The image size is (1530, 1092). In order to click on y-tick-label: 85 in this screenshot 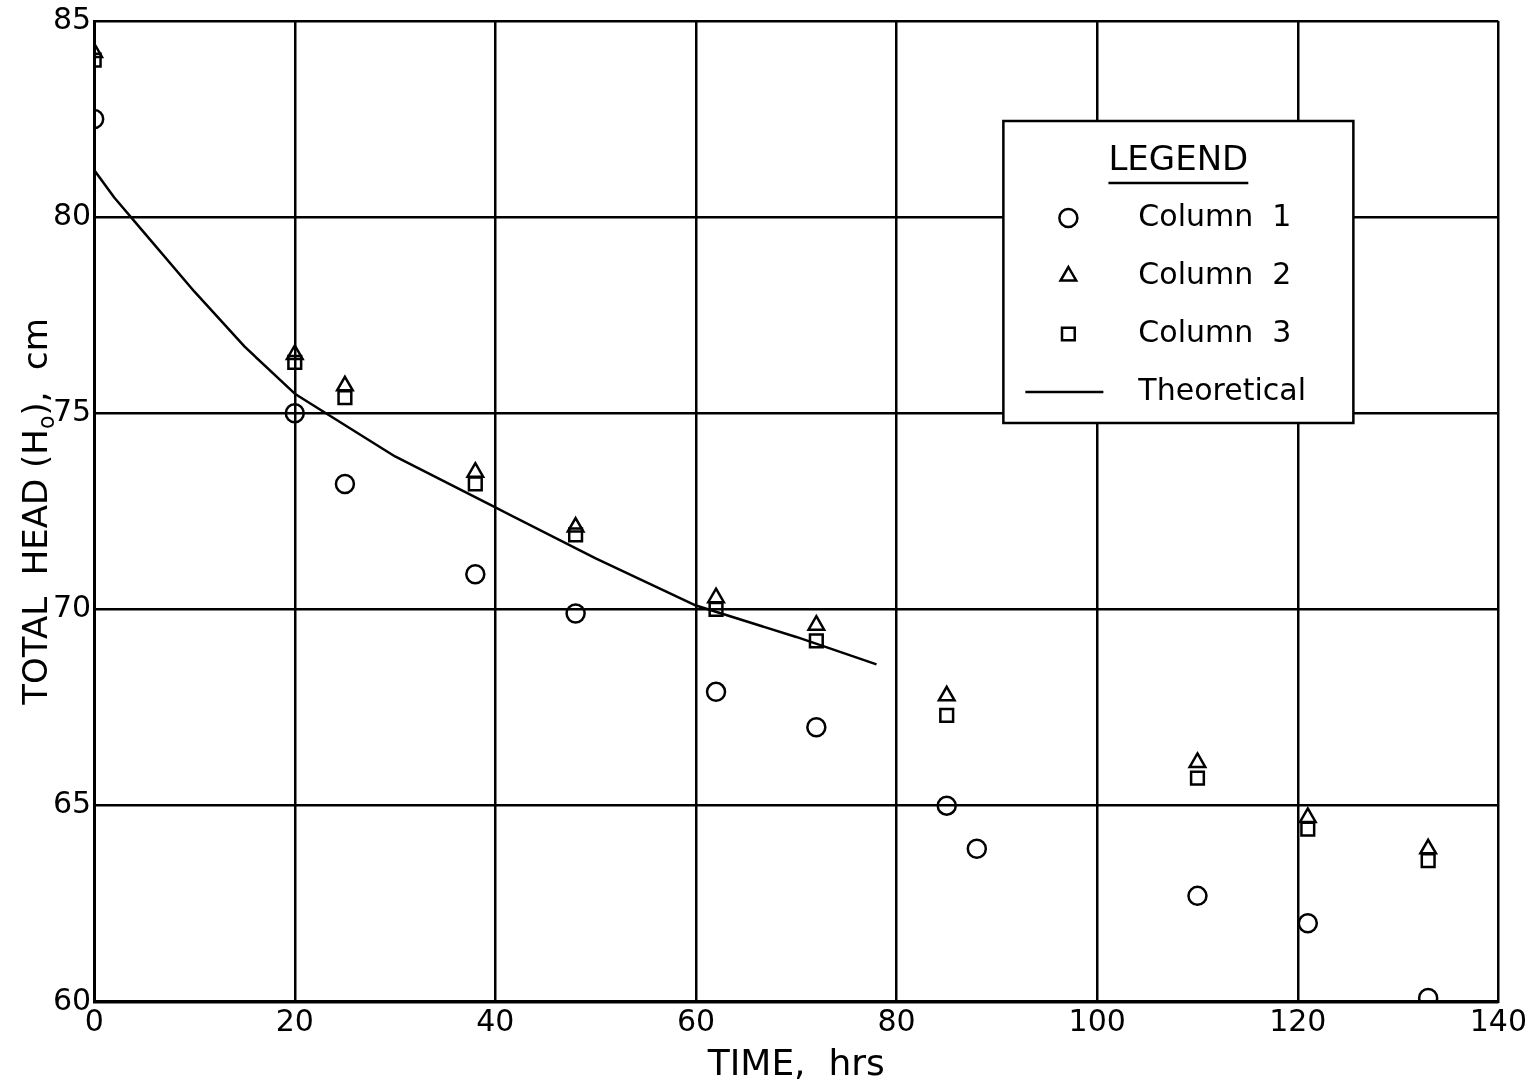, I will do `click(72, 18)`.